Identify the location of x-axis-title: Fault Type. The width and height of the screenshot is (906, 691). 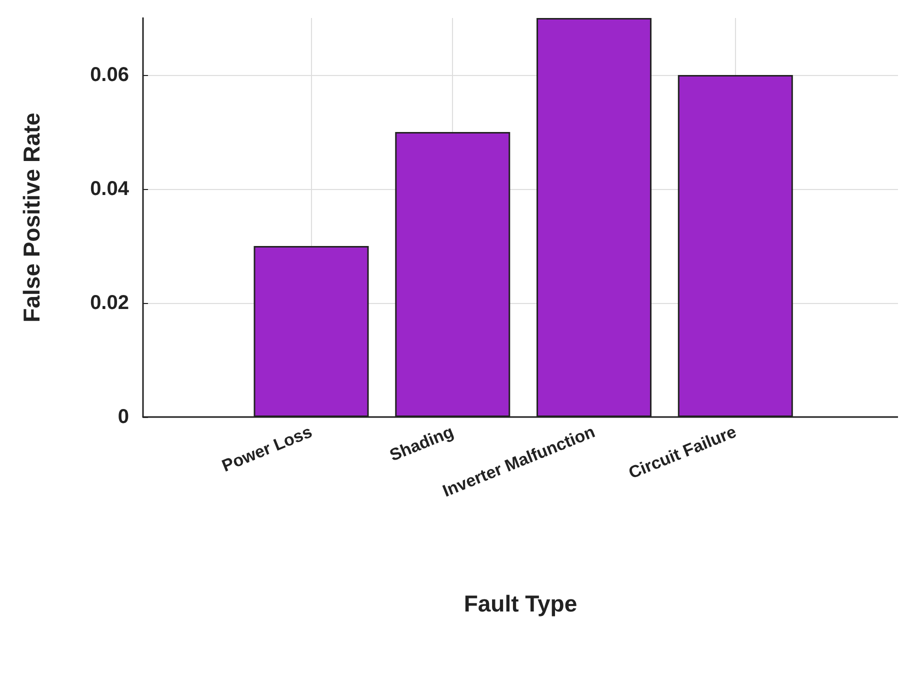
(521, 603).